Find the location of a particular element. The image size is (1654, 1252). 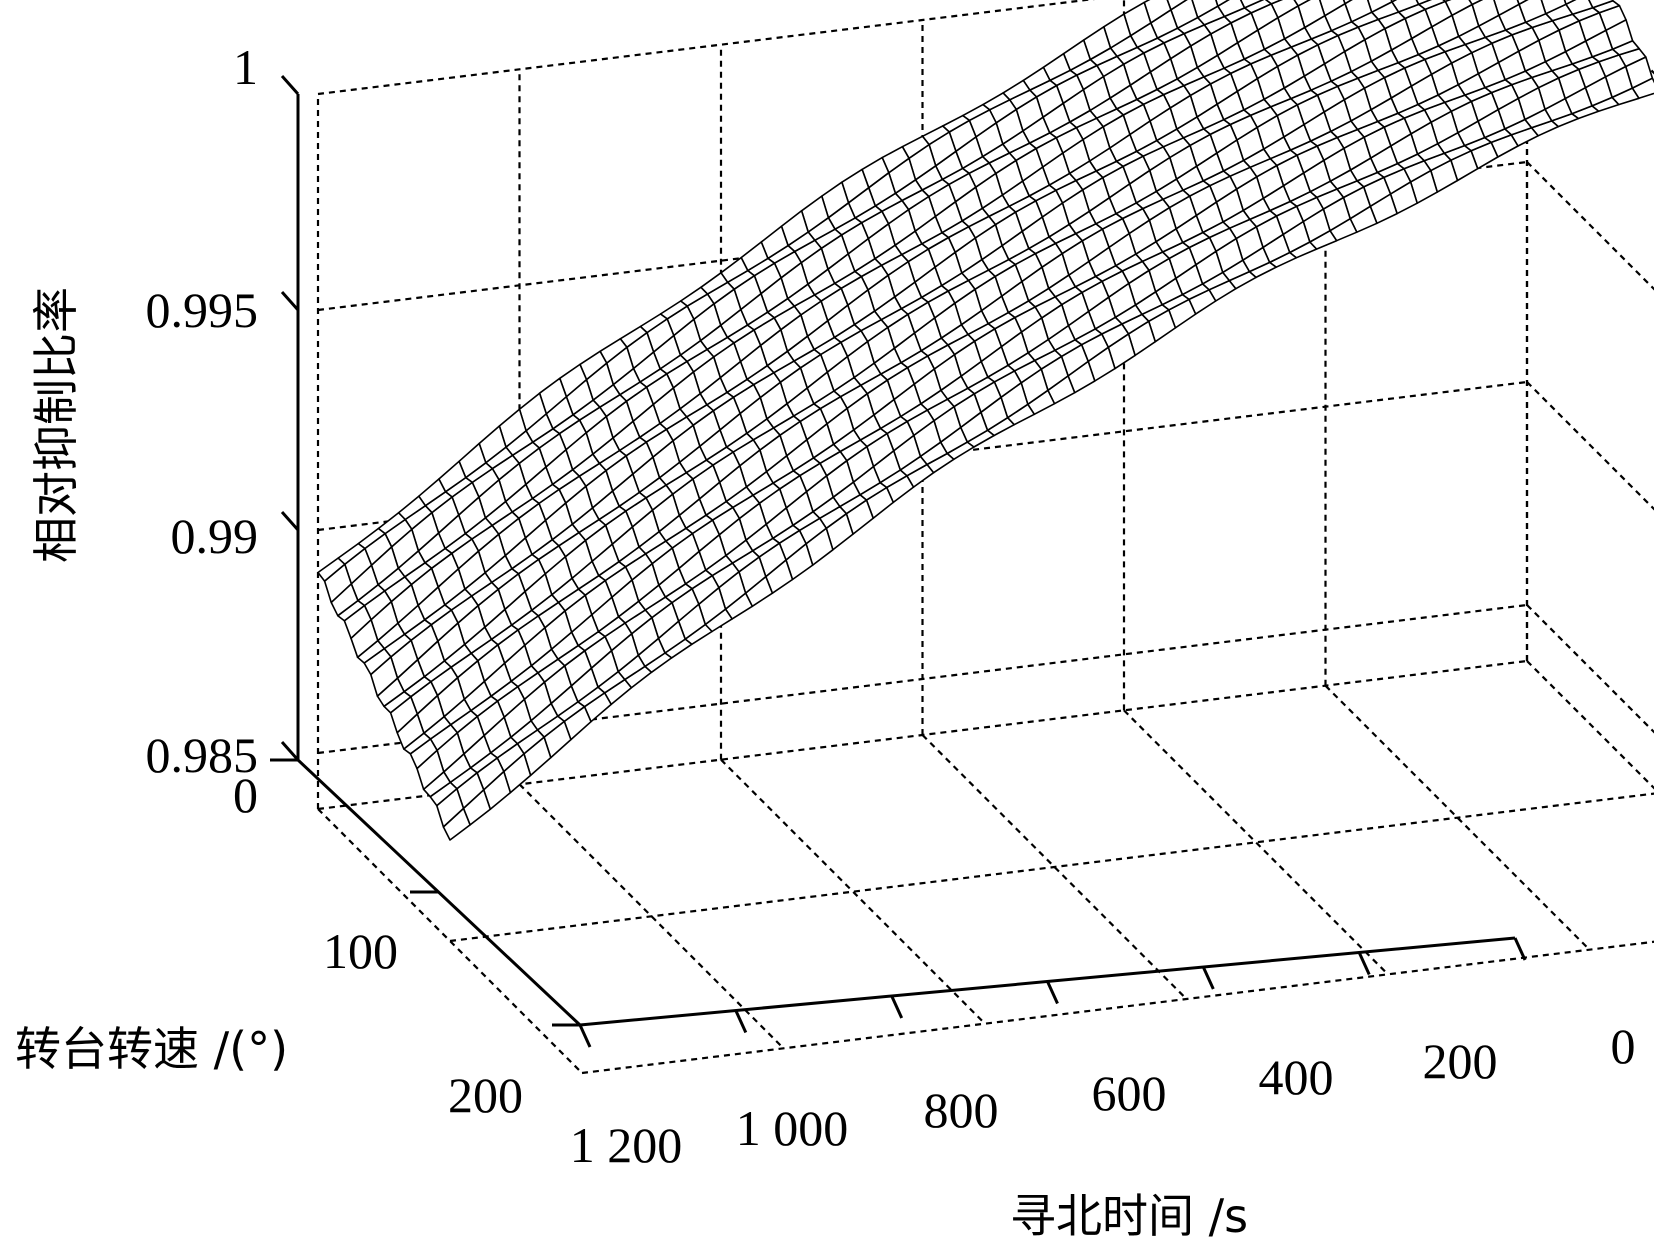

x-tick-label: 100 is located at coordinates (360, 951).